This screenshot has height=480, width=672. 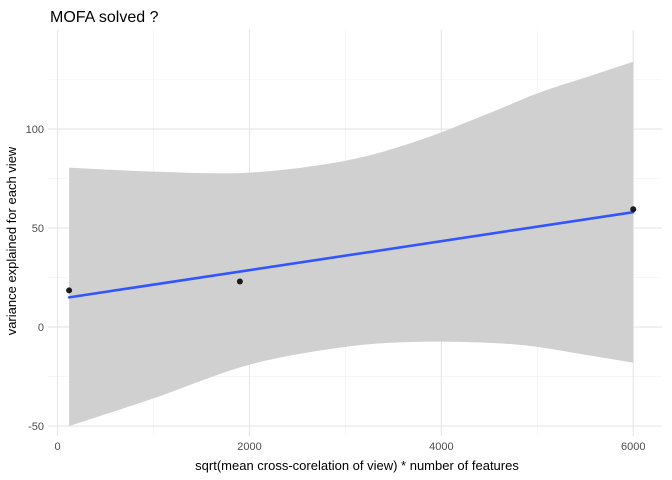 What do you see at coordinates (35, 278) in the screenshot?
I see `y-ticks: -50 0 50 100` at bounding box center [35, 278].